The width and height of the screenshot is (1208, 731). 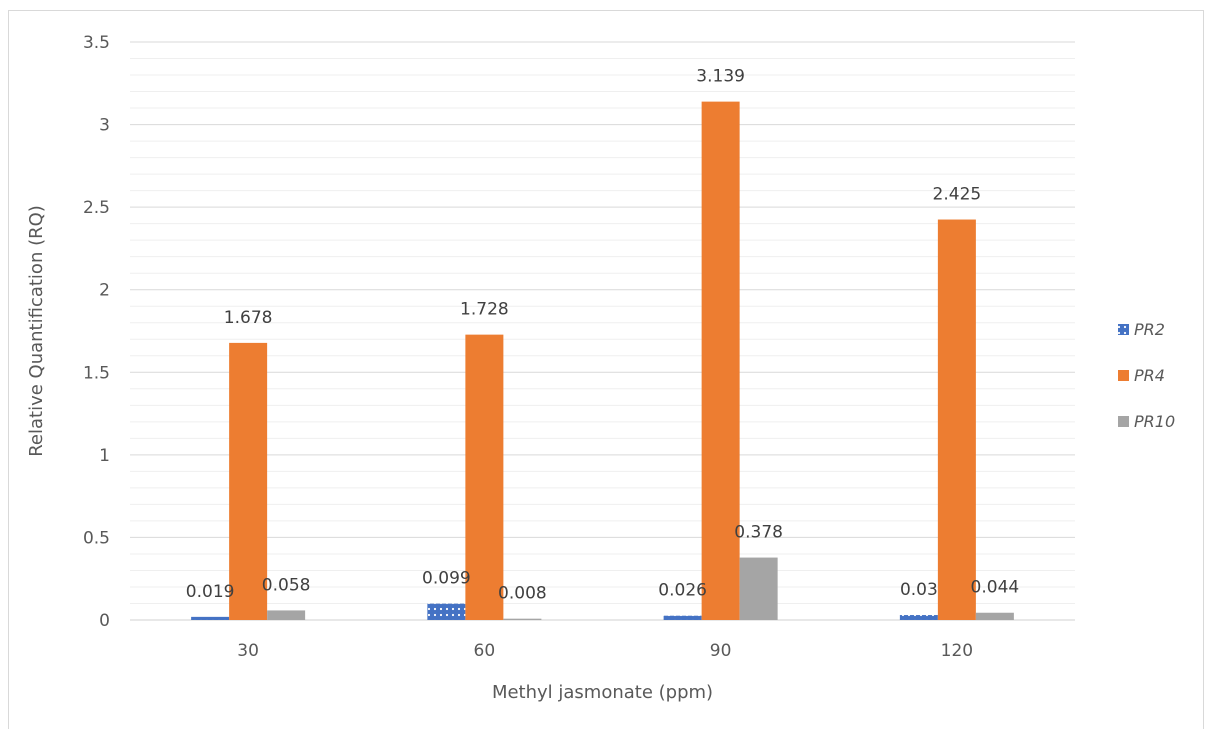 I want to click on x-tick-label: 60, so click(x=485, y=651).